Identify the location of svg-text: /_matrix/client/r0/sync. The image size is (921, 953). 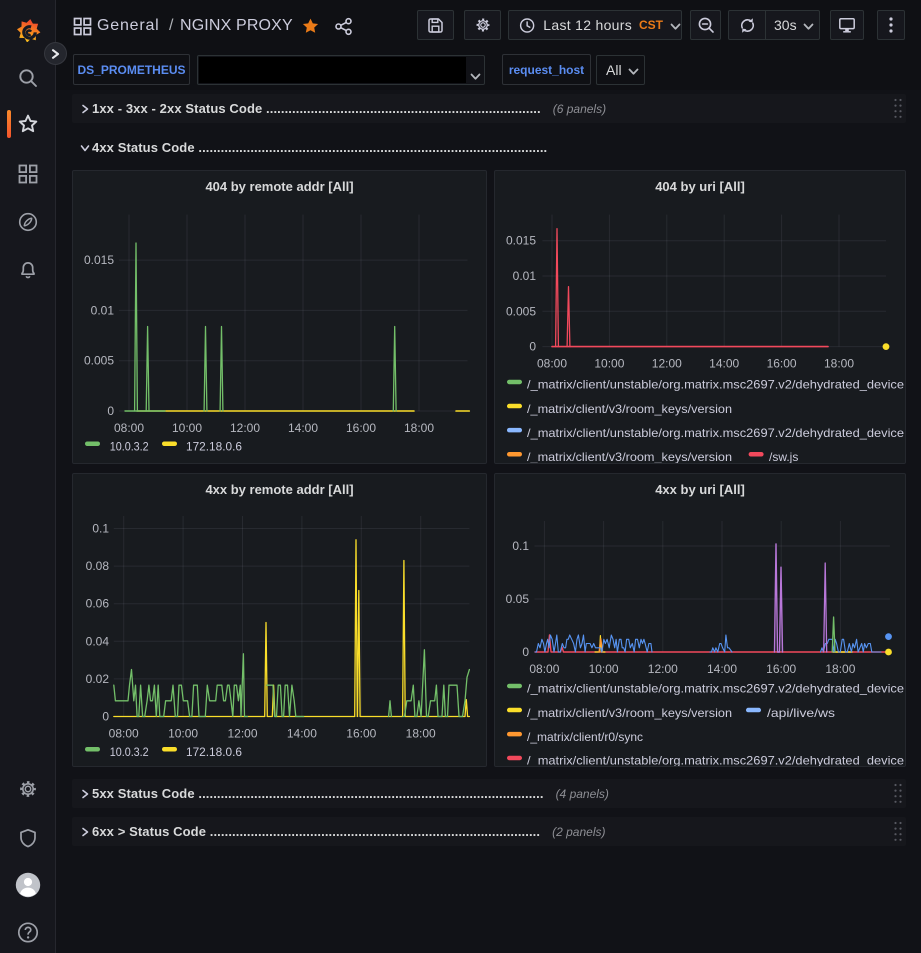
(585, 737).